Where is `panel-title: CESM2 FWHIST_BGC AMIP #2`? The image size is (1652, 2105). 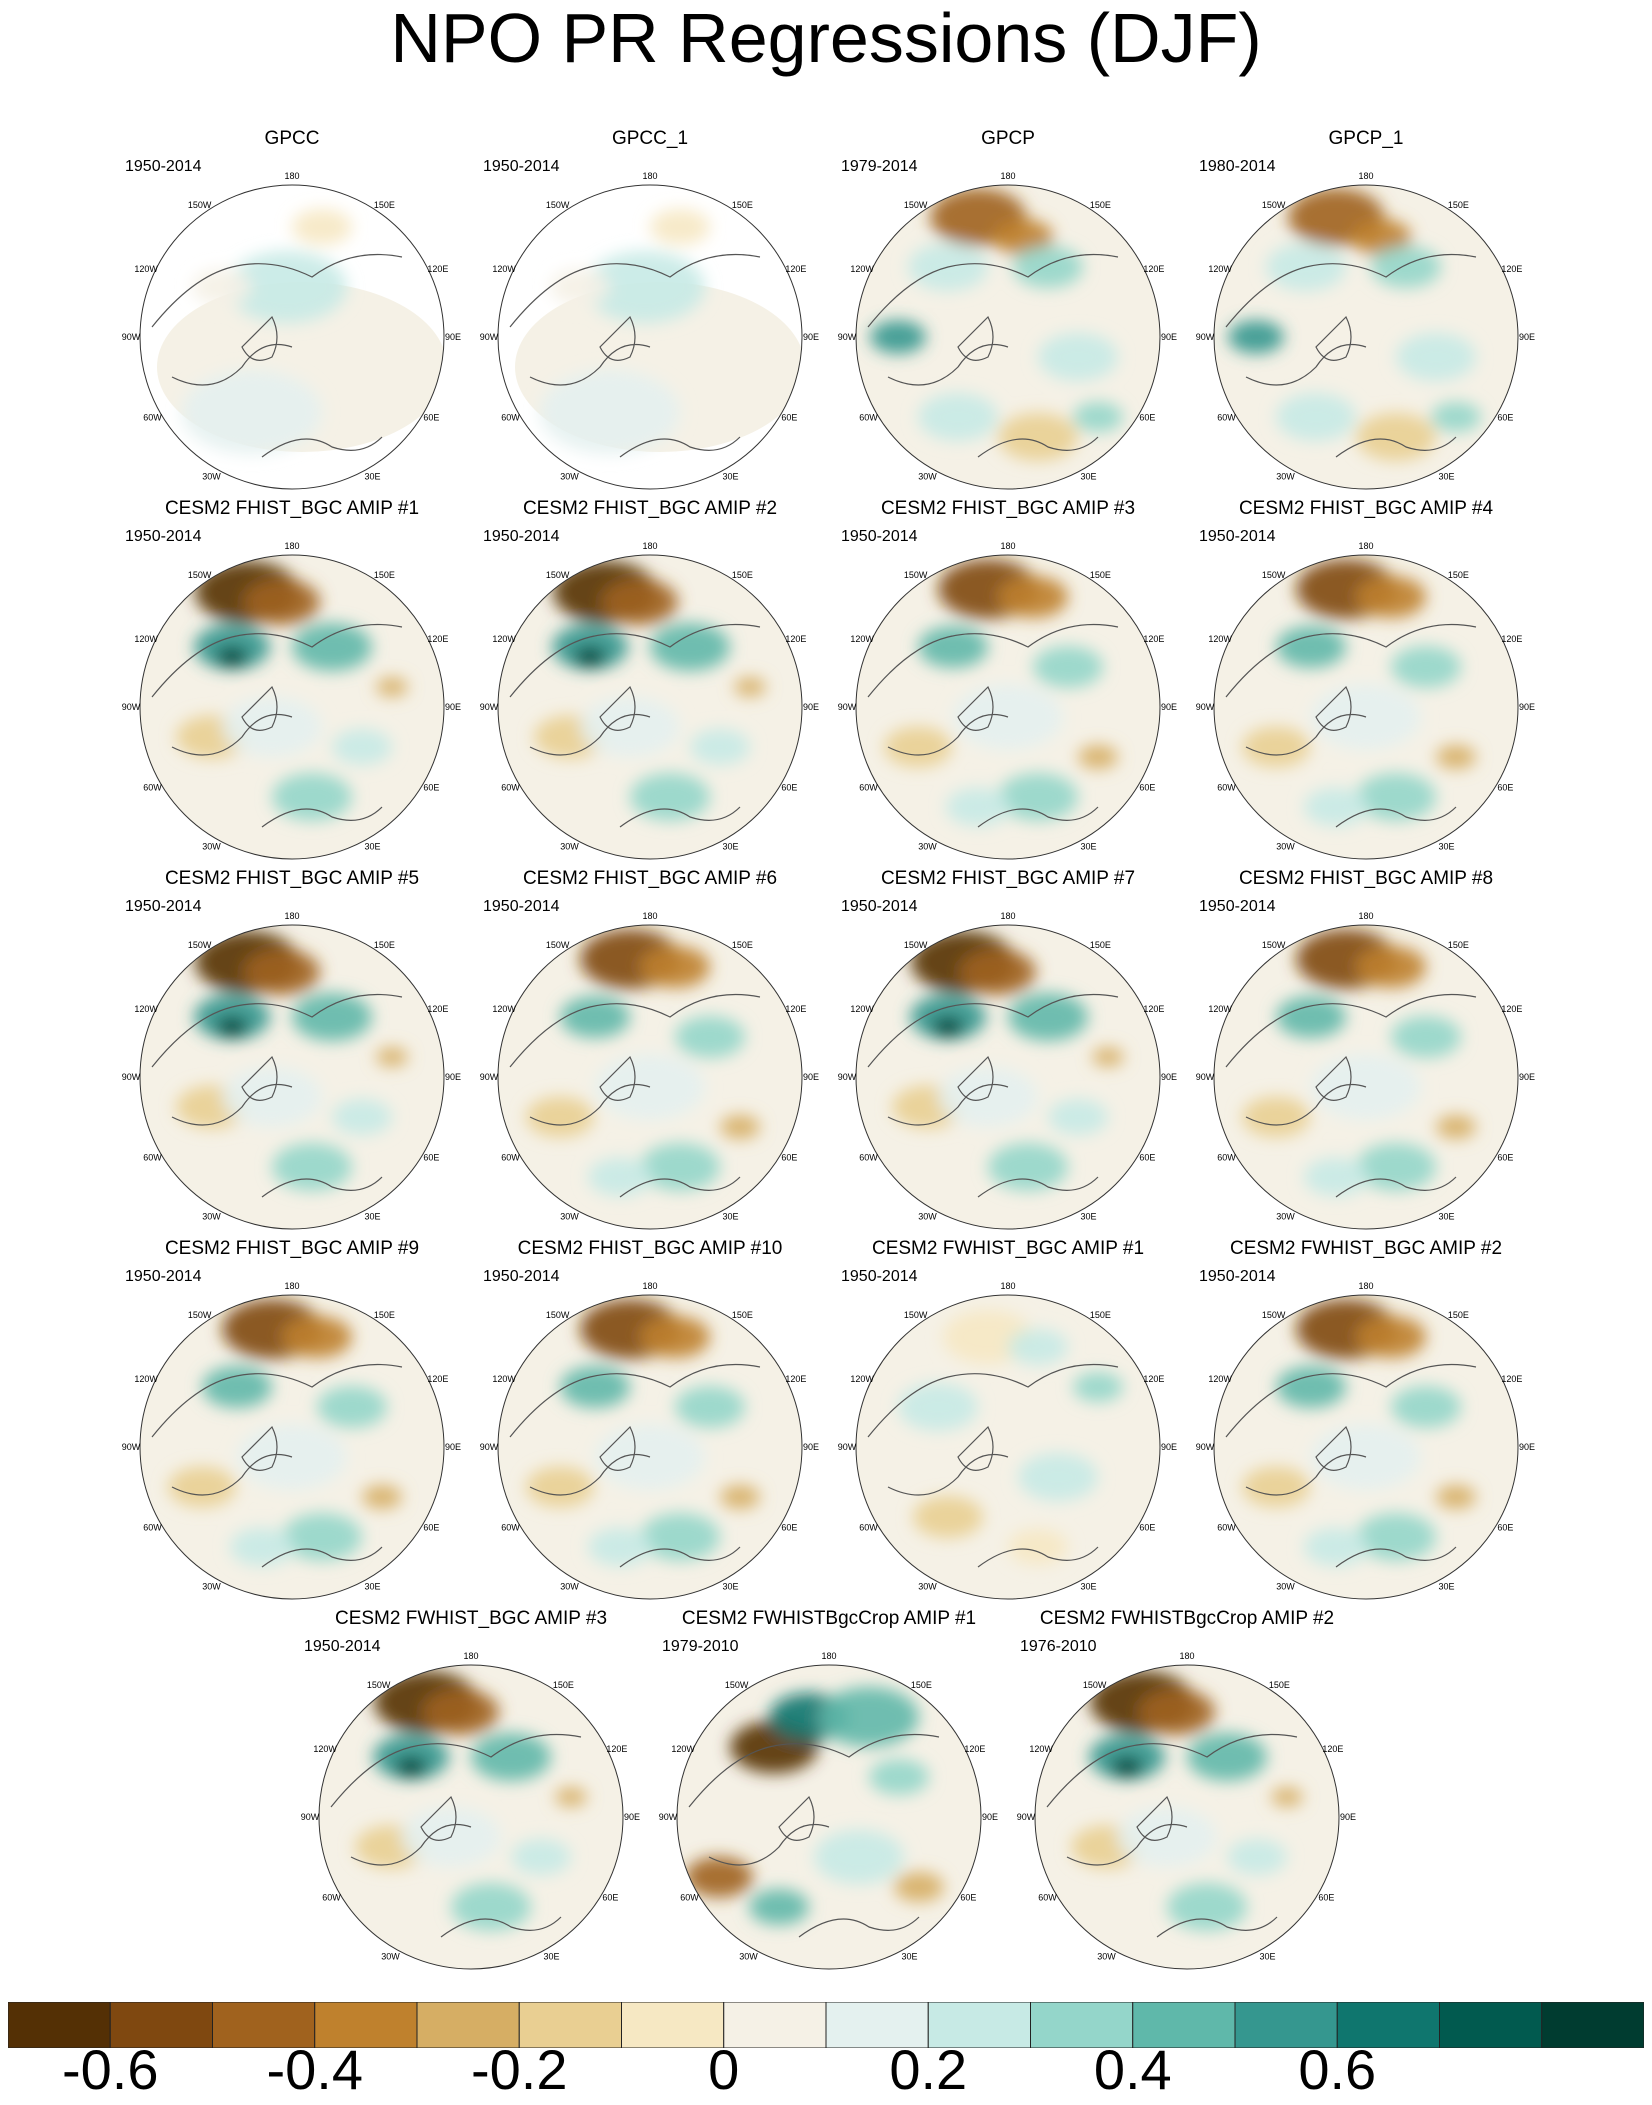 panel-title: CESM2 FWHIST_BGC AMIP #2 is located at coordinates (1366, 1248).